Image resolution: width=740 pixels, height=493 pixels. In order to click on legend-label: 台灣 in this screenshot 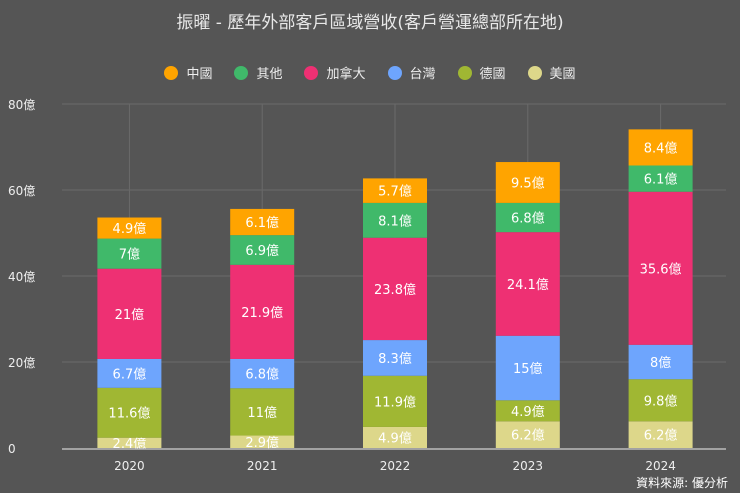, I will do `click(422, 74)`.